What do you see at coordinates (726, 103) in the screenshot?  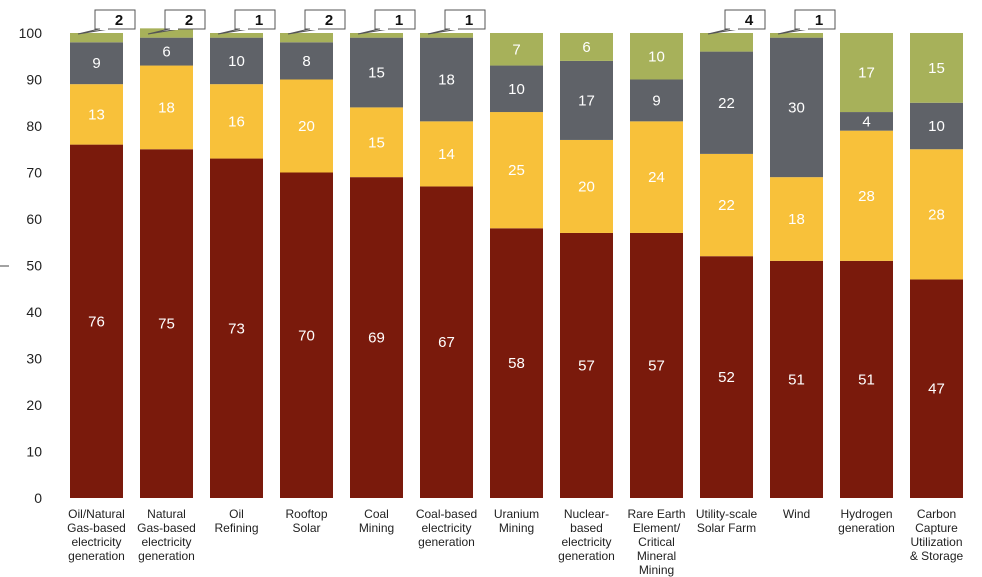 I see `data-label: 22` at bounding box center [726, 103].